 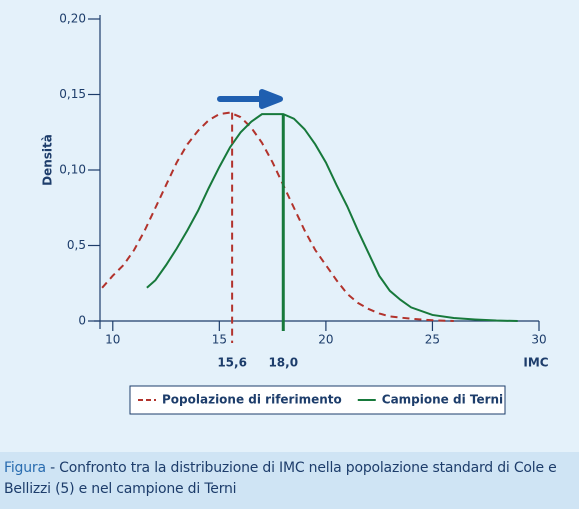 I want to click on shift-arrow, so click(x=250, y=99).